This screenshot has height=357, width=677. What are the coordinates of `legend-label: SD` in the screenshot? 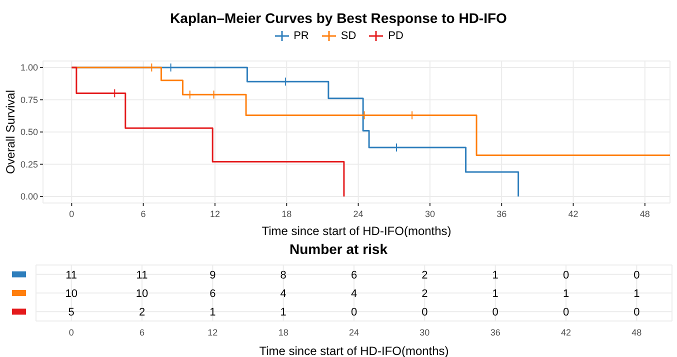 It's located at (348, 36).